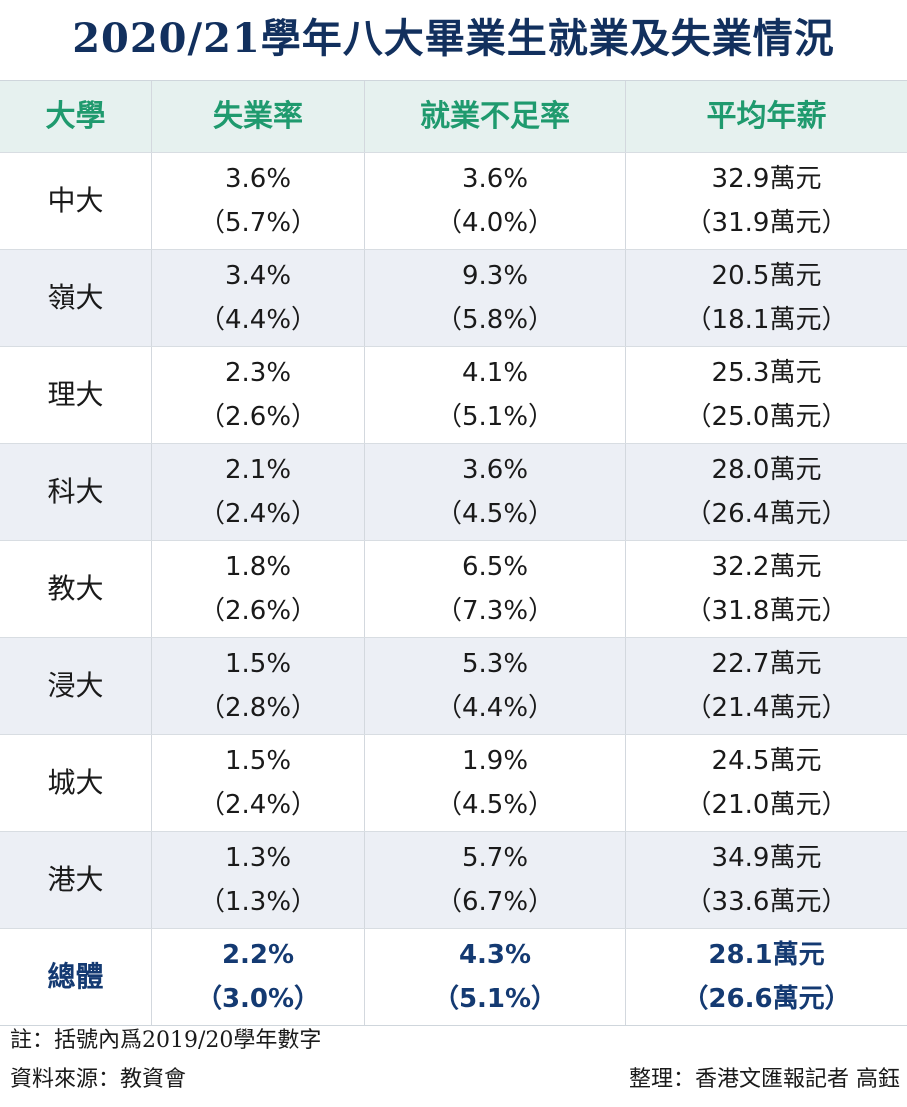  Describe the element at coordinates (258, 395) in the screenshot. I see `unemployment-cell: 2.3% （2.6%）` at that location.